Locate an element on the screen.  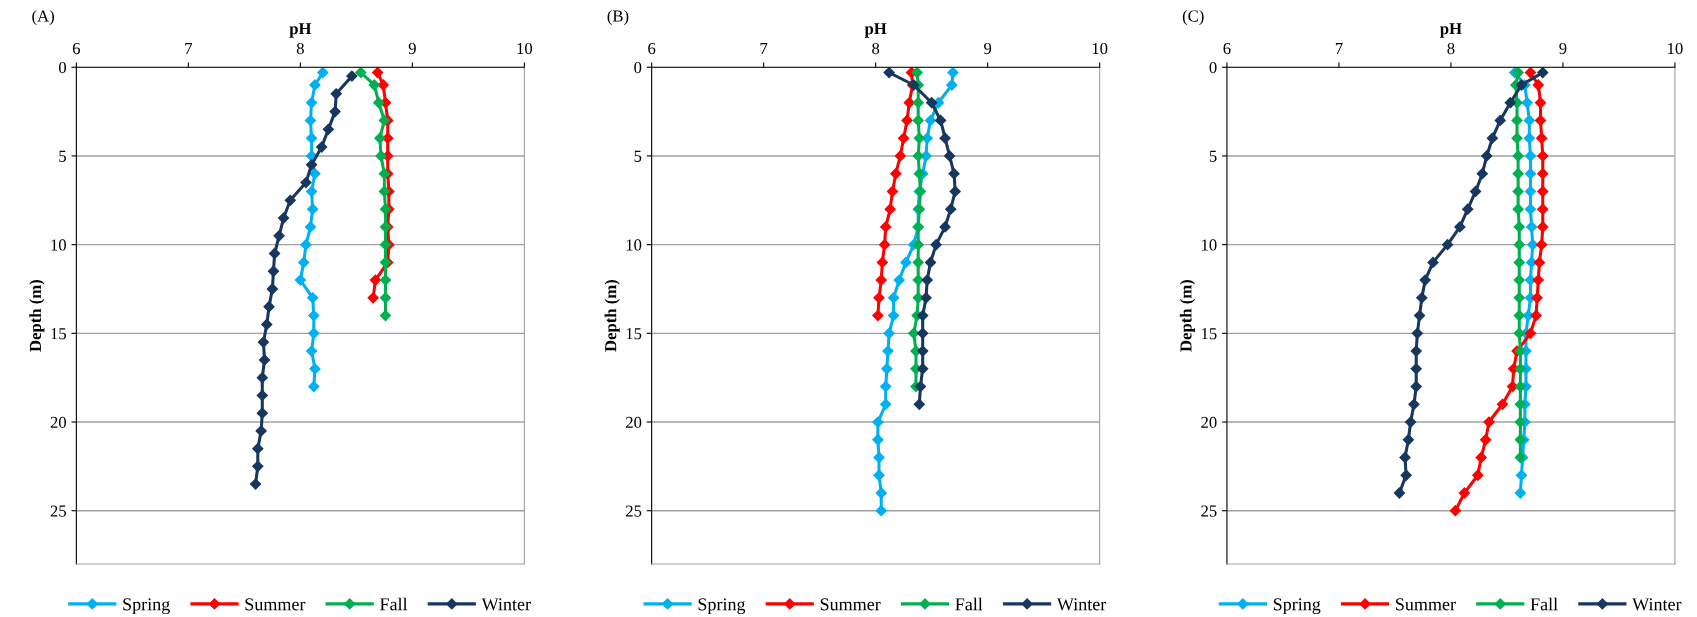
chart-title: (C) is located at coordinates (1193, 17).